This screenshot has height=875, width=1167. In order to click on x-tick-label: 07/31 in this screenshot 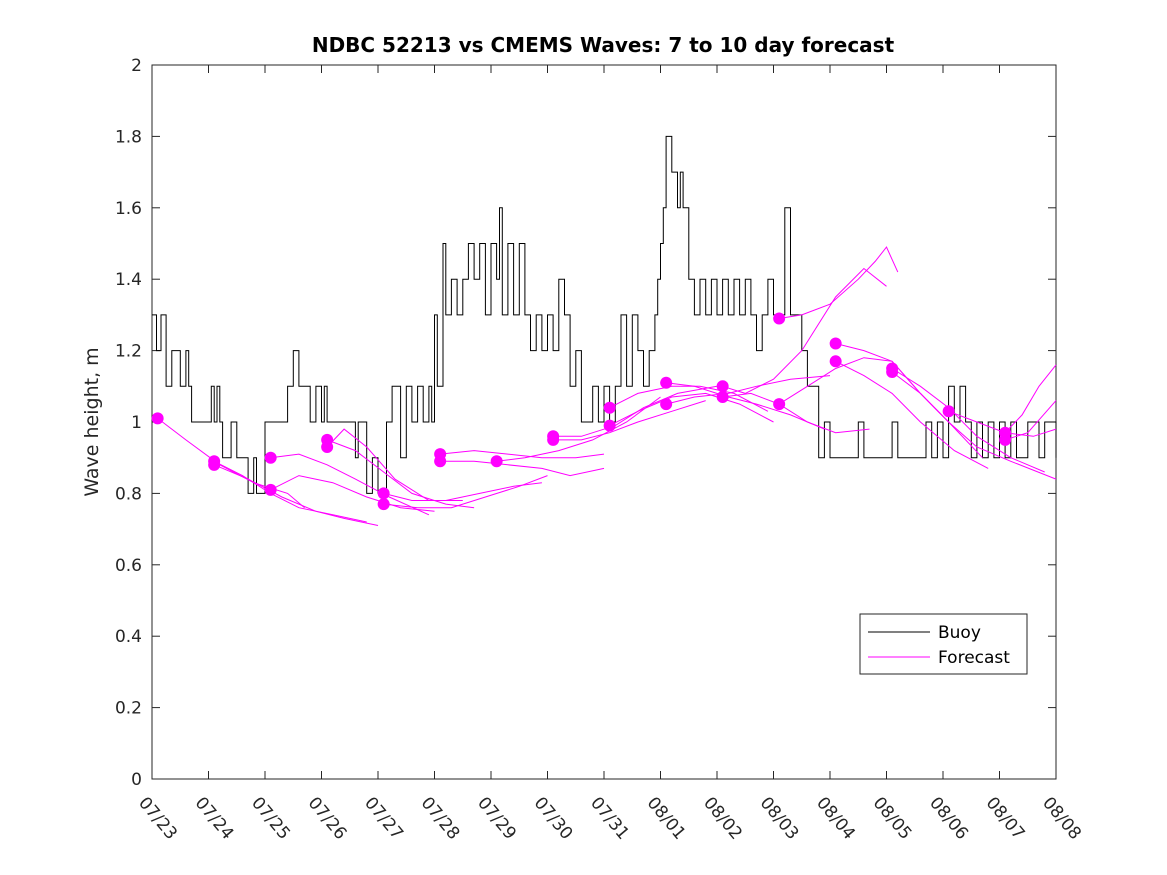, I will do `click(609, 818)`.